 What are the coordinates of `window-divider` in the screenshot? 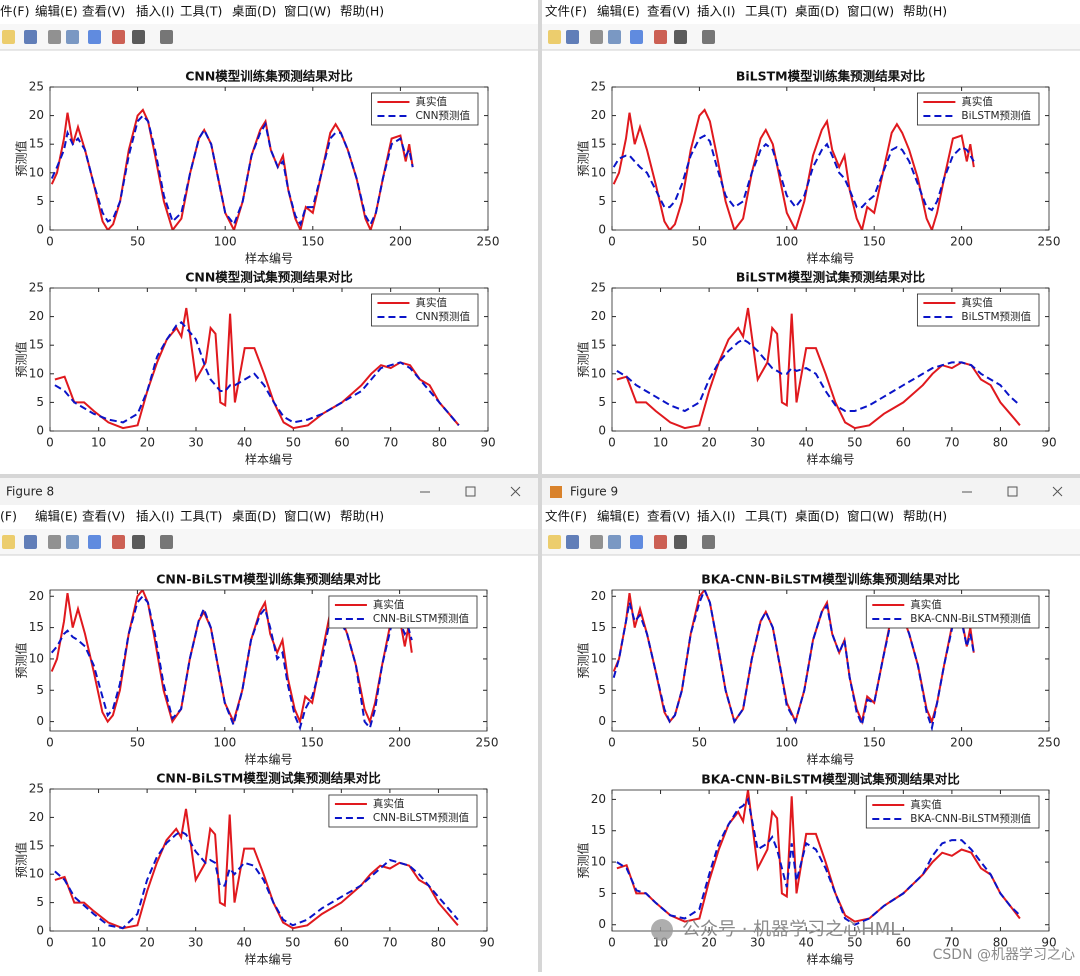 It's located at (540, 486).